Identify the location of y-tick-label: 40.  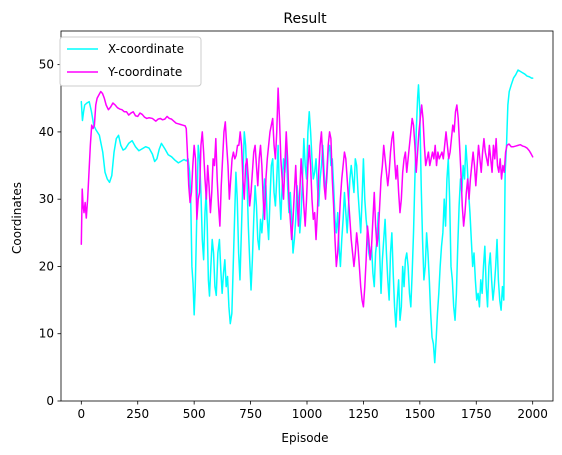
(46, 132).